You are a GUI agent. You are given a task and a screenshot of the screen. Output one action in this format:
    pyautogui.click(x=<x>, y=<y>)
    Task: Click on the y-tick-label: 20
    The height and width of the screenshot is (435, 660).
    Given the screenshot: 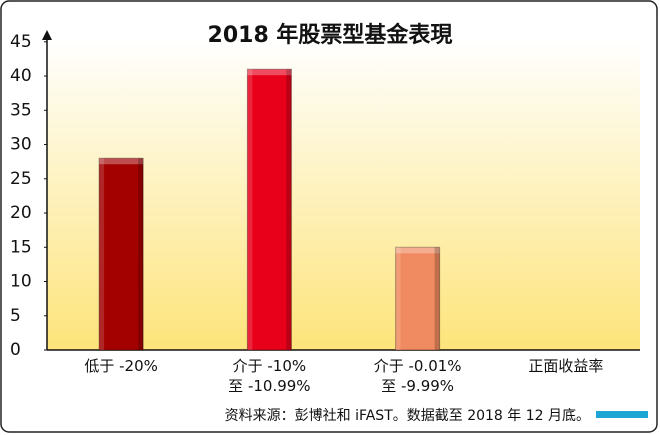 What is the action you would take?
    pyautogui.click(x=21, y=213)
    